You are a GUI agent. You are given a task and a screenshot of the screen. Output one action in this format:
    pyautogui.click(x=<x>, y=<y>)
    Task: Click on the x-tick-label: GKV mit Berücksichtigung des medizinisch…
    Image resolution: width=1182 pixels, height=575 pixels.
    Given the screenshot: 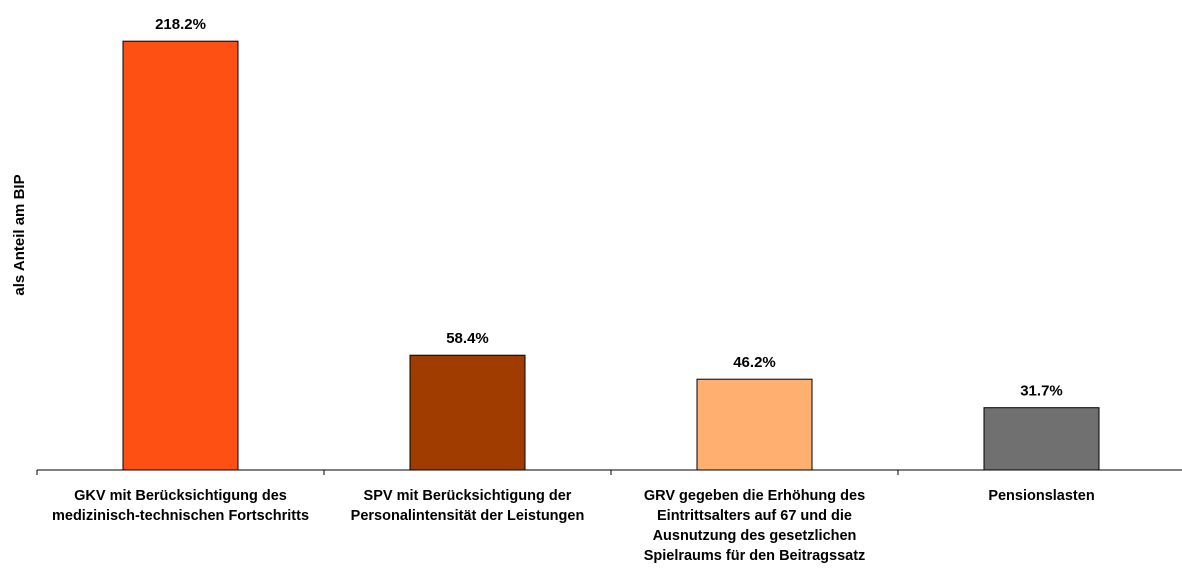 What is the action you would take?
    pyautogui.click(x=180, y=506)
    